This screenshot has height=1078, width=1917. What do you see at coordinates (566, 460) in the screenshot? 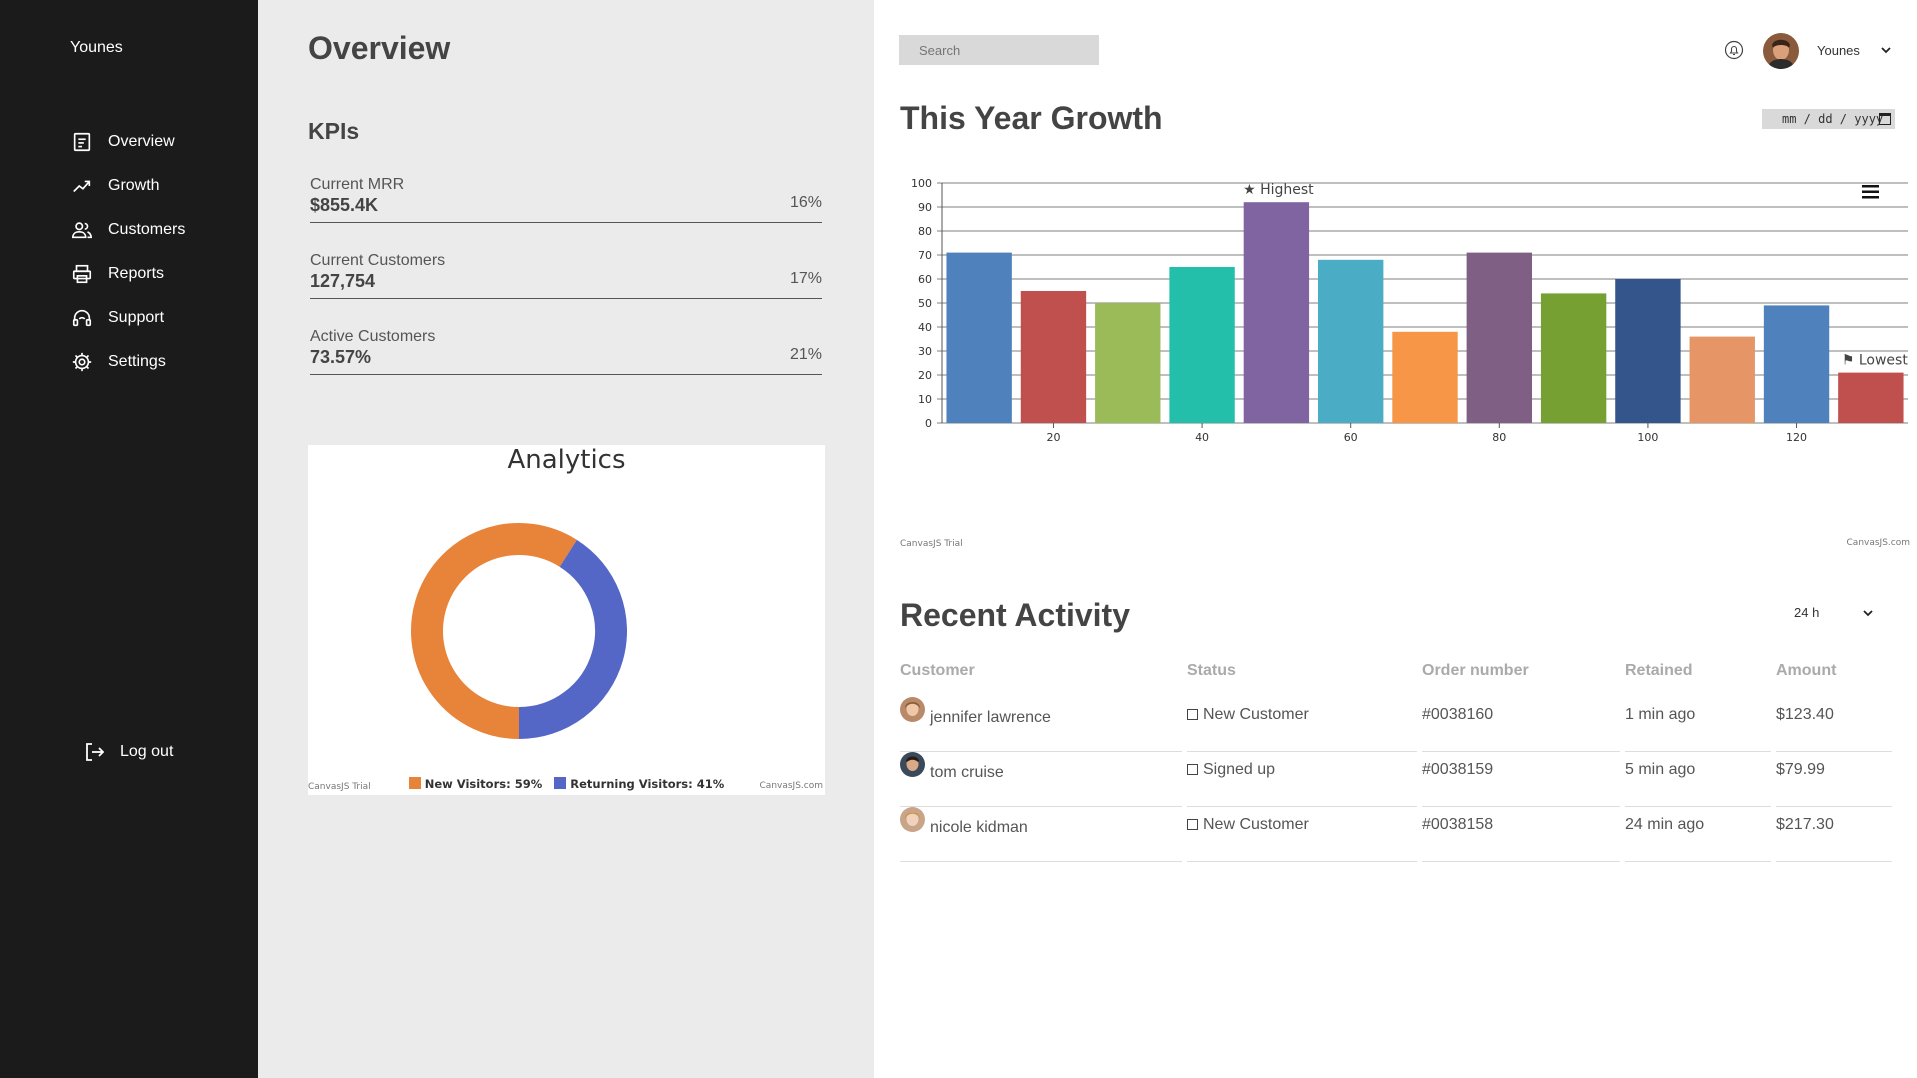
I see `analytics-title: Analytics` at bounding box center [566, 460].